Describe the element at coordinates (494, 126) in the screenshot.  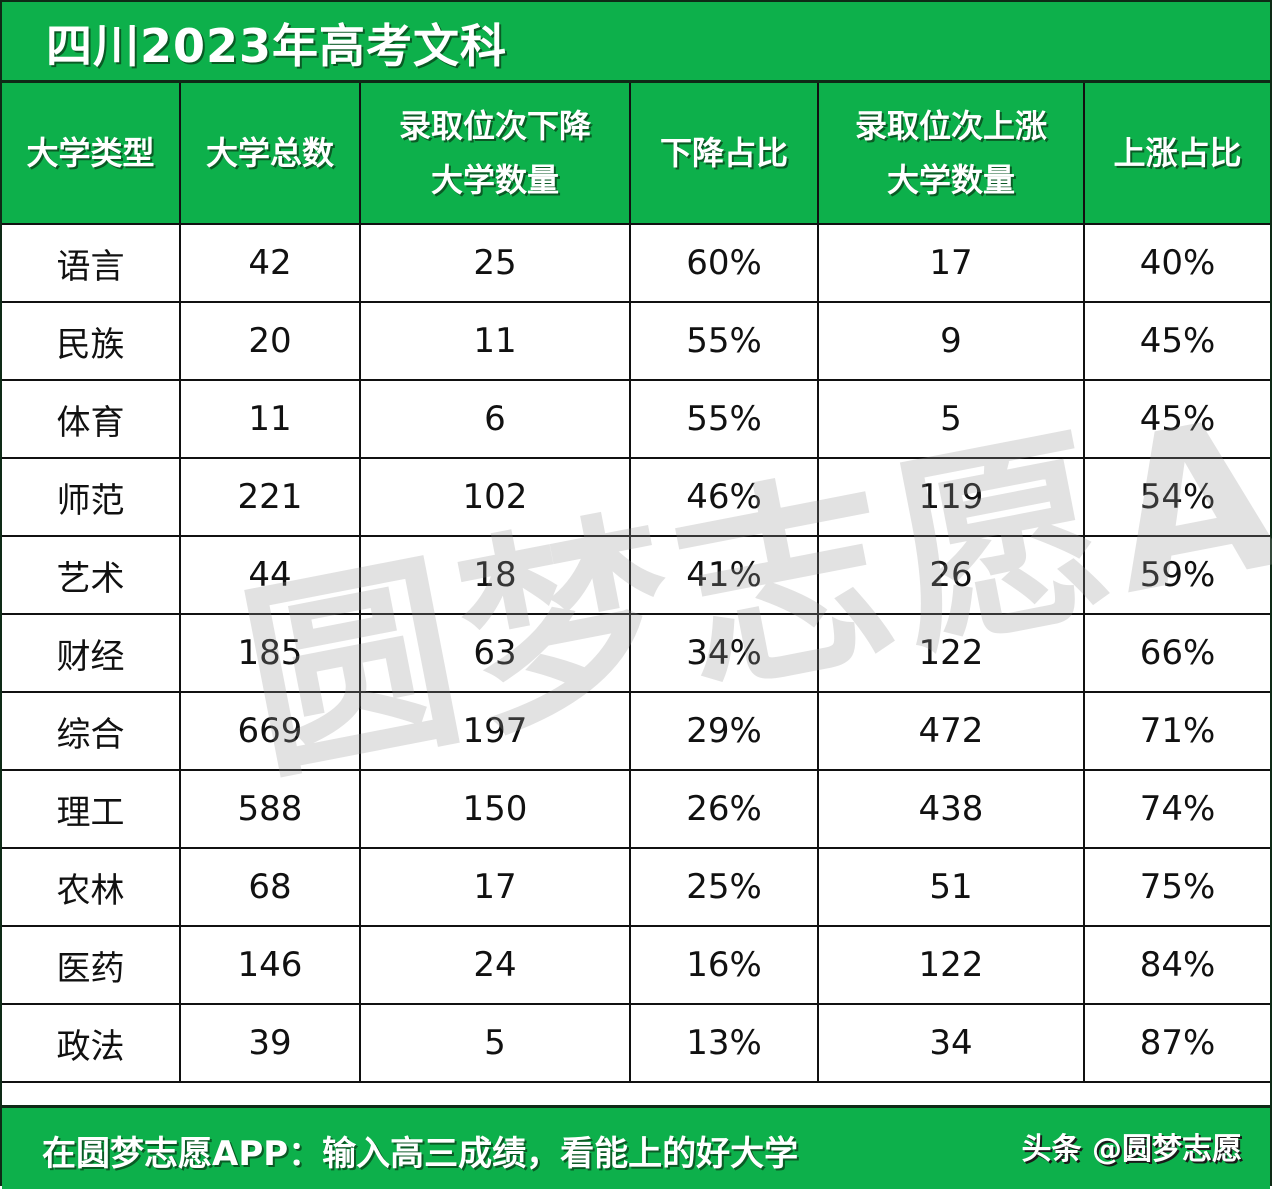
I see `header-line: 录取位次下降` at that location.